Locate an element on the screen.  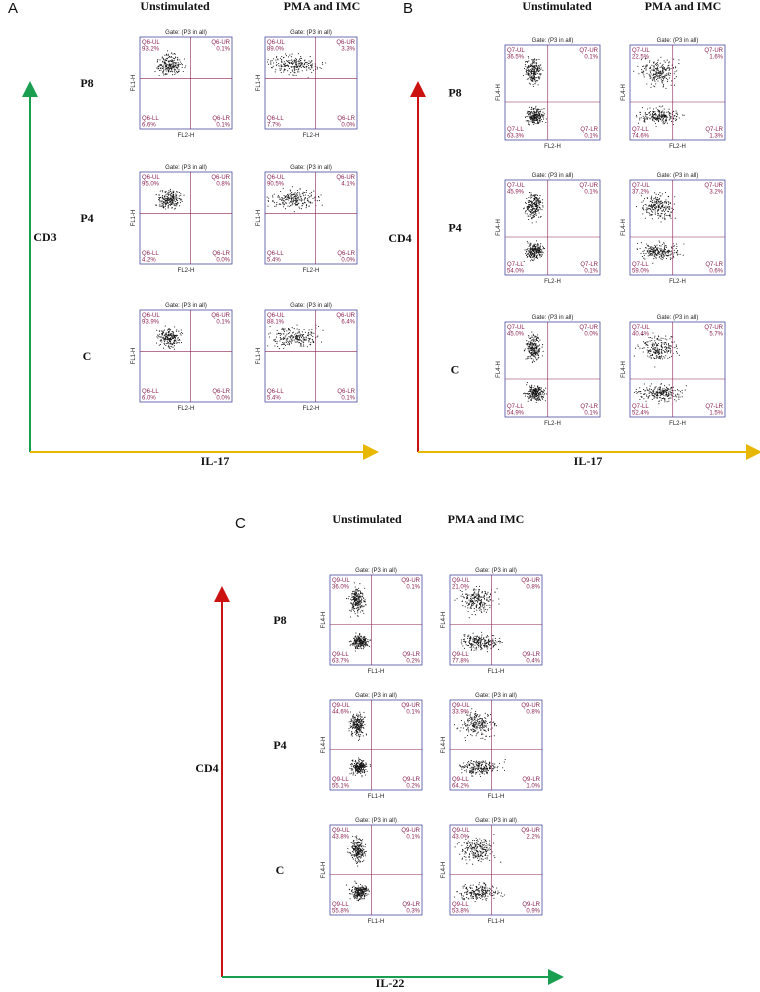
quadrant-name: Q6-UL is located at coordinates (151, 43).